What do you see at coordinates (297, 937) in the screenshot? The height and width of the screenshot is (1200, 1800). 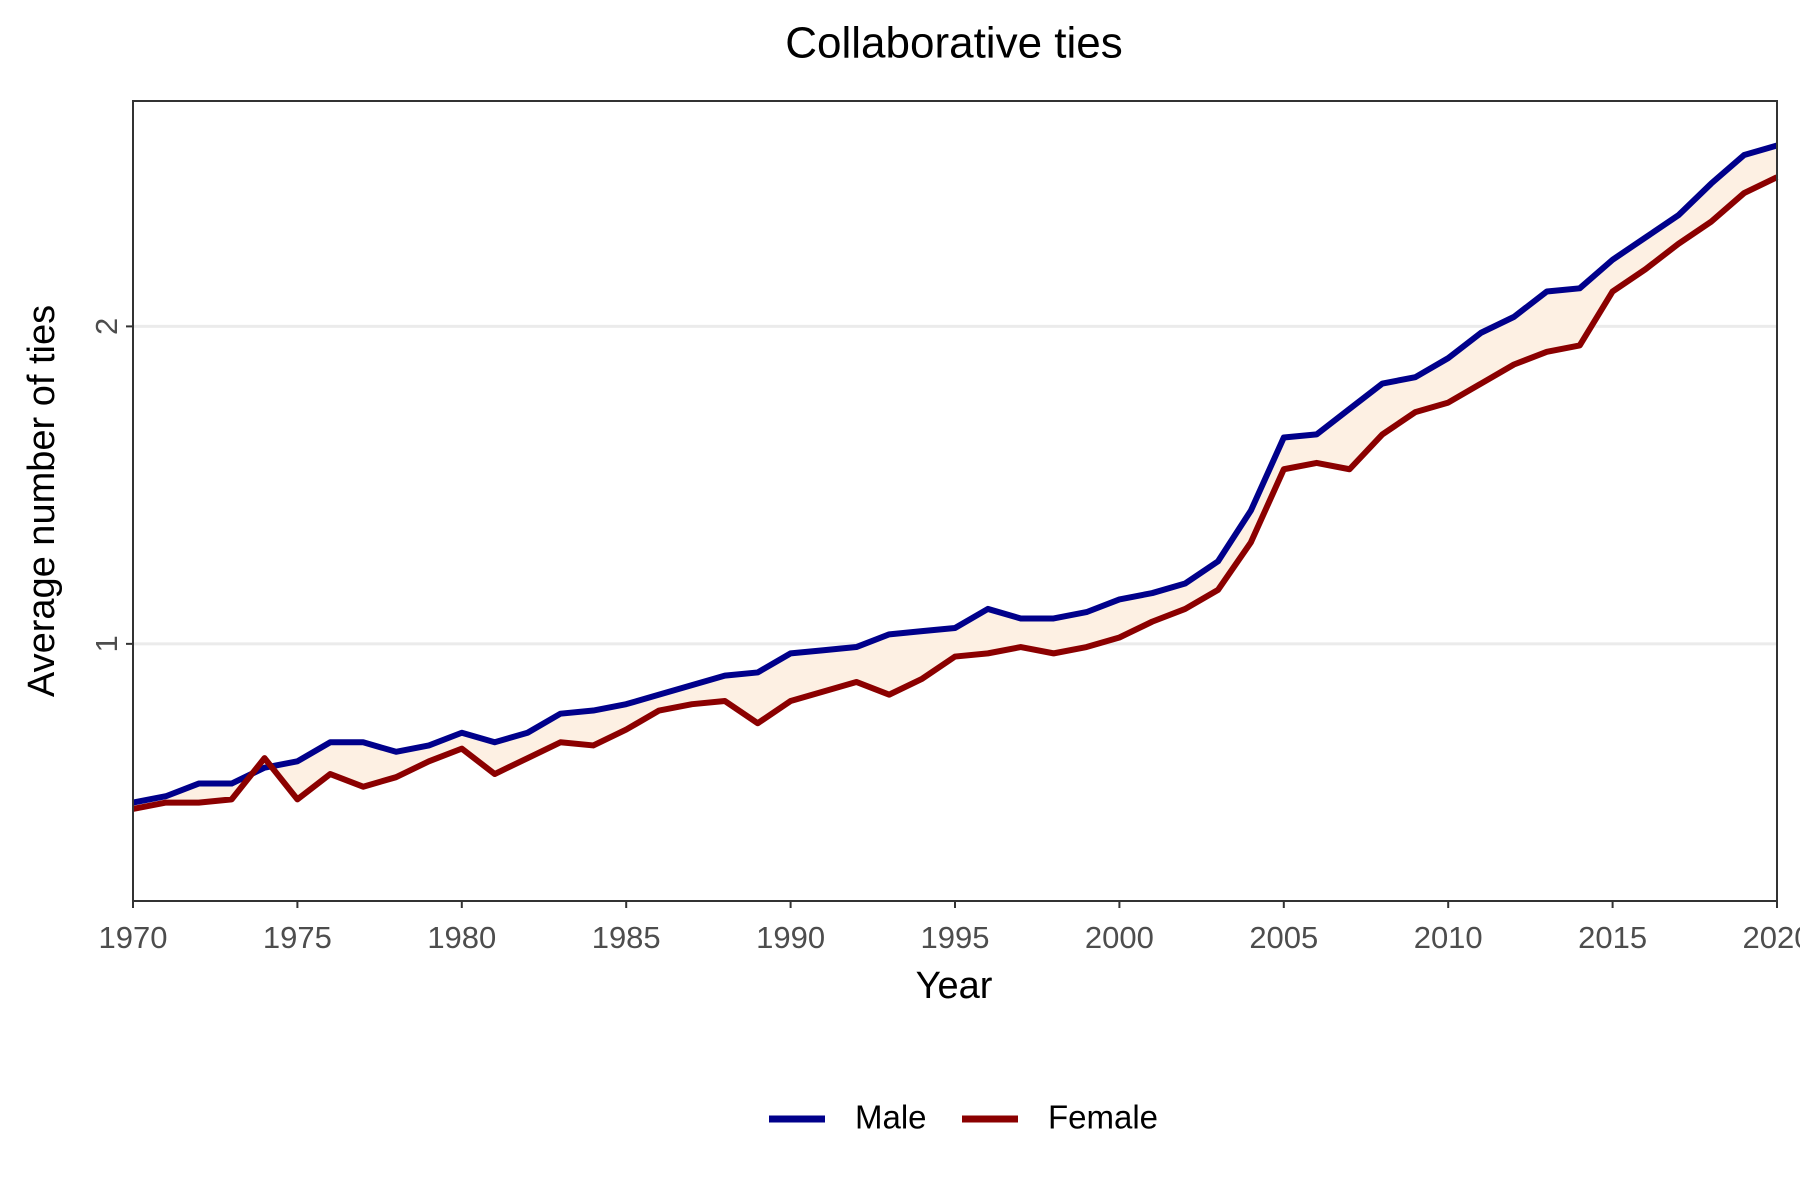 I see `x-tick-label: 1975` at bounding box center [297, 937].